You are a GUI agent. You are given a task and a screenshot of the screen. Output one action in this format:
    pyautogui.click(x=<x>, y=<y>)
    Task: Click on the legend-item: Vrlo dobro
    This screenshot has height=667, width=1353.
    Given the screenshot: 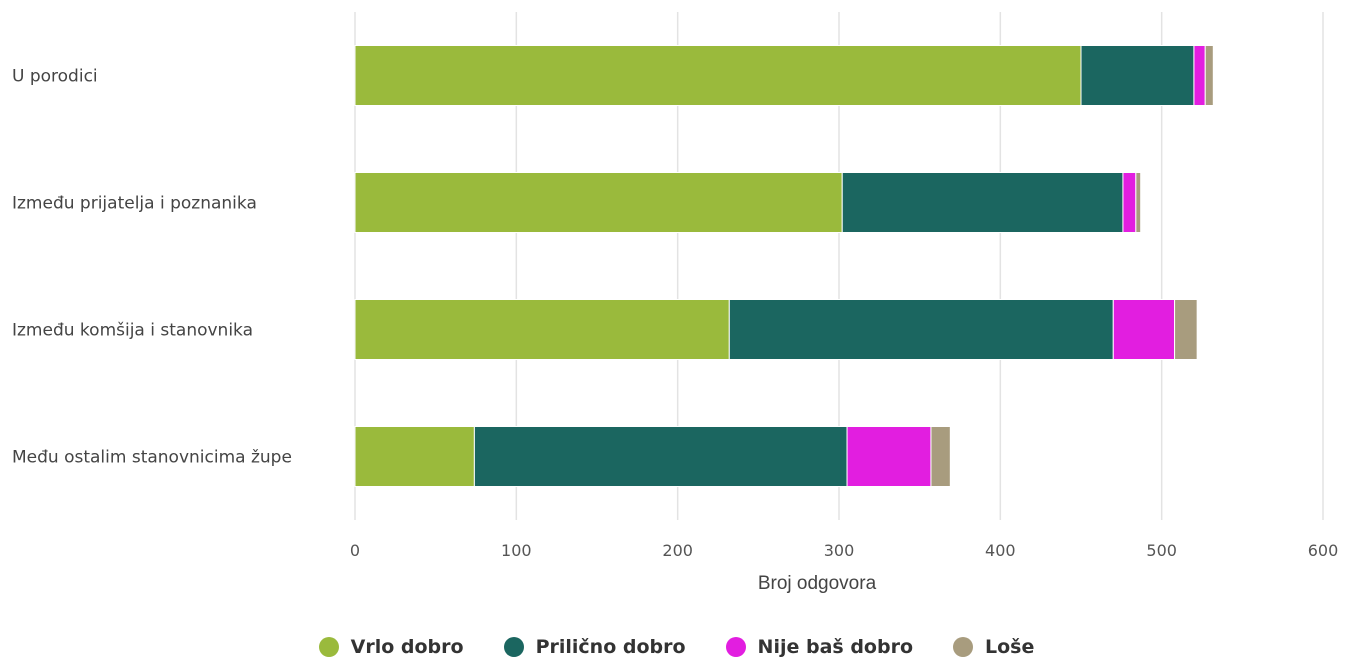 What is the action you would take?
    pyautogui.click(x=391, y=647)
    